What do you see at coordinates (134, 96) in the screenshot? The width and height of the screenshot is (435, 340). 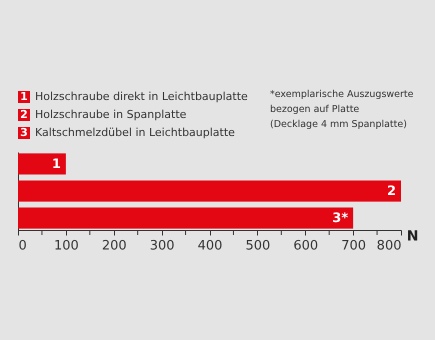 I see `text: 1 Holzschraube direkt in Leichtbauplatte` at bounding box center [134, 96].